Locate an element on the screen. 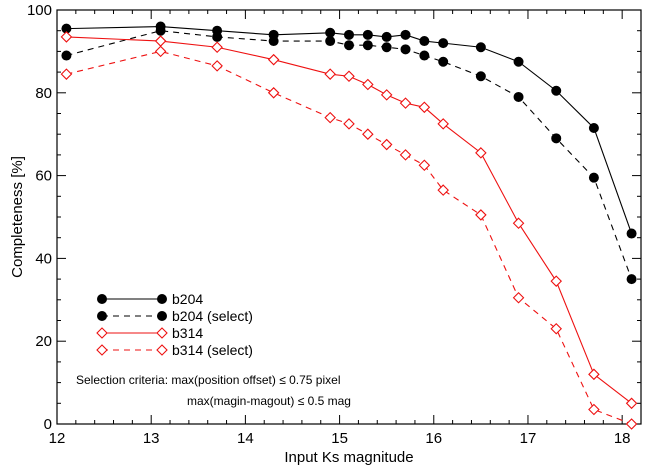  x-tick-label: 16 is located at coordinates (433, 438).